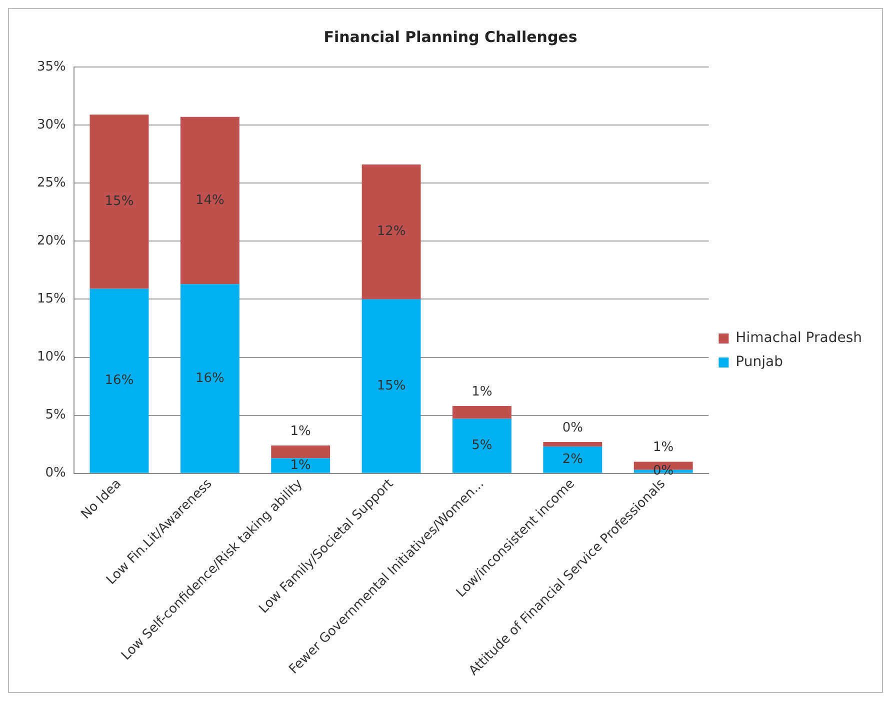 The height and width of the screenshot is (701, 893). I want to click on legend-label: Himachal Pradesh, so click(799, 338).